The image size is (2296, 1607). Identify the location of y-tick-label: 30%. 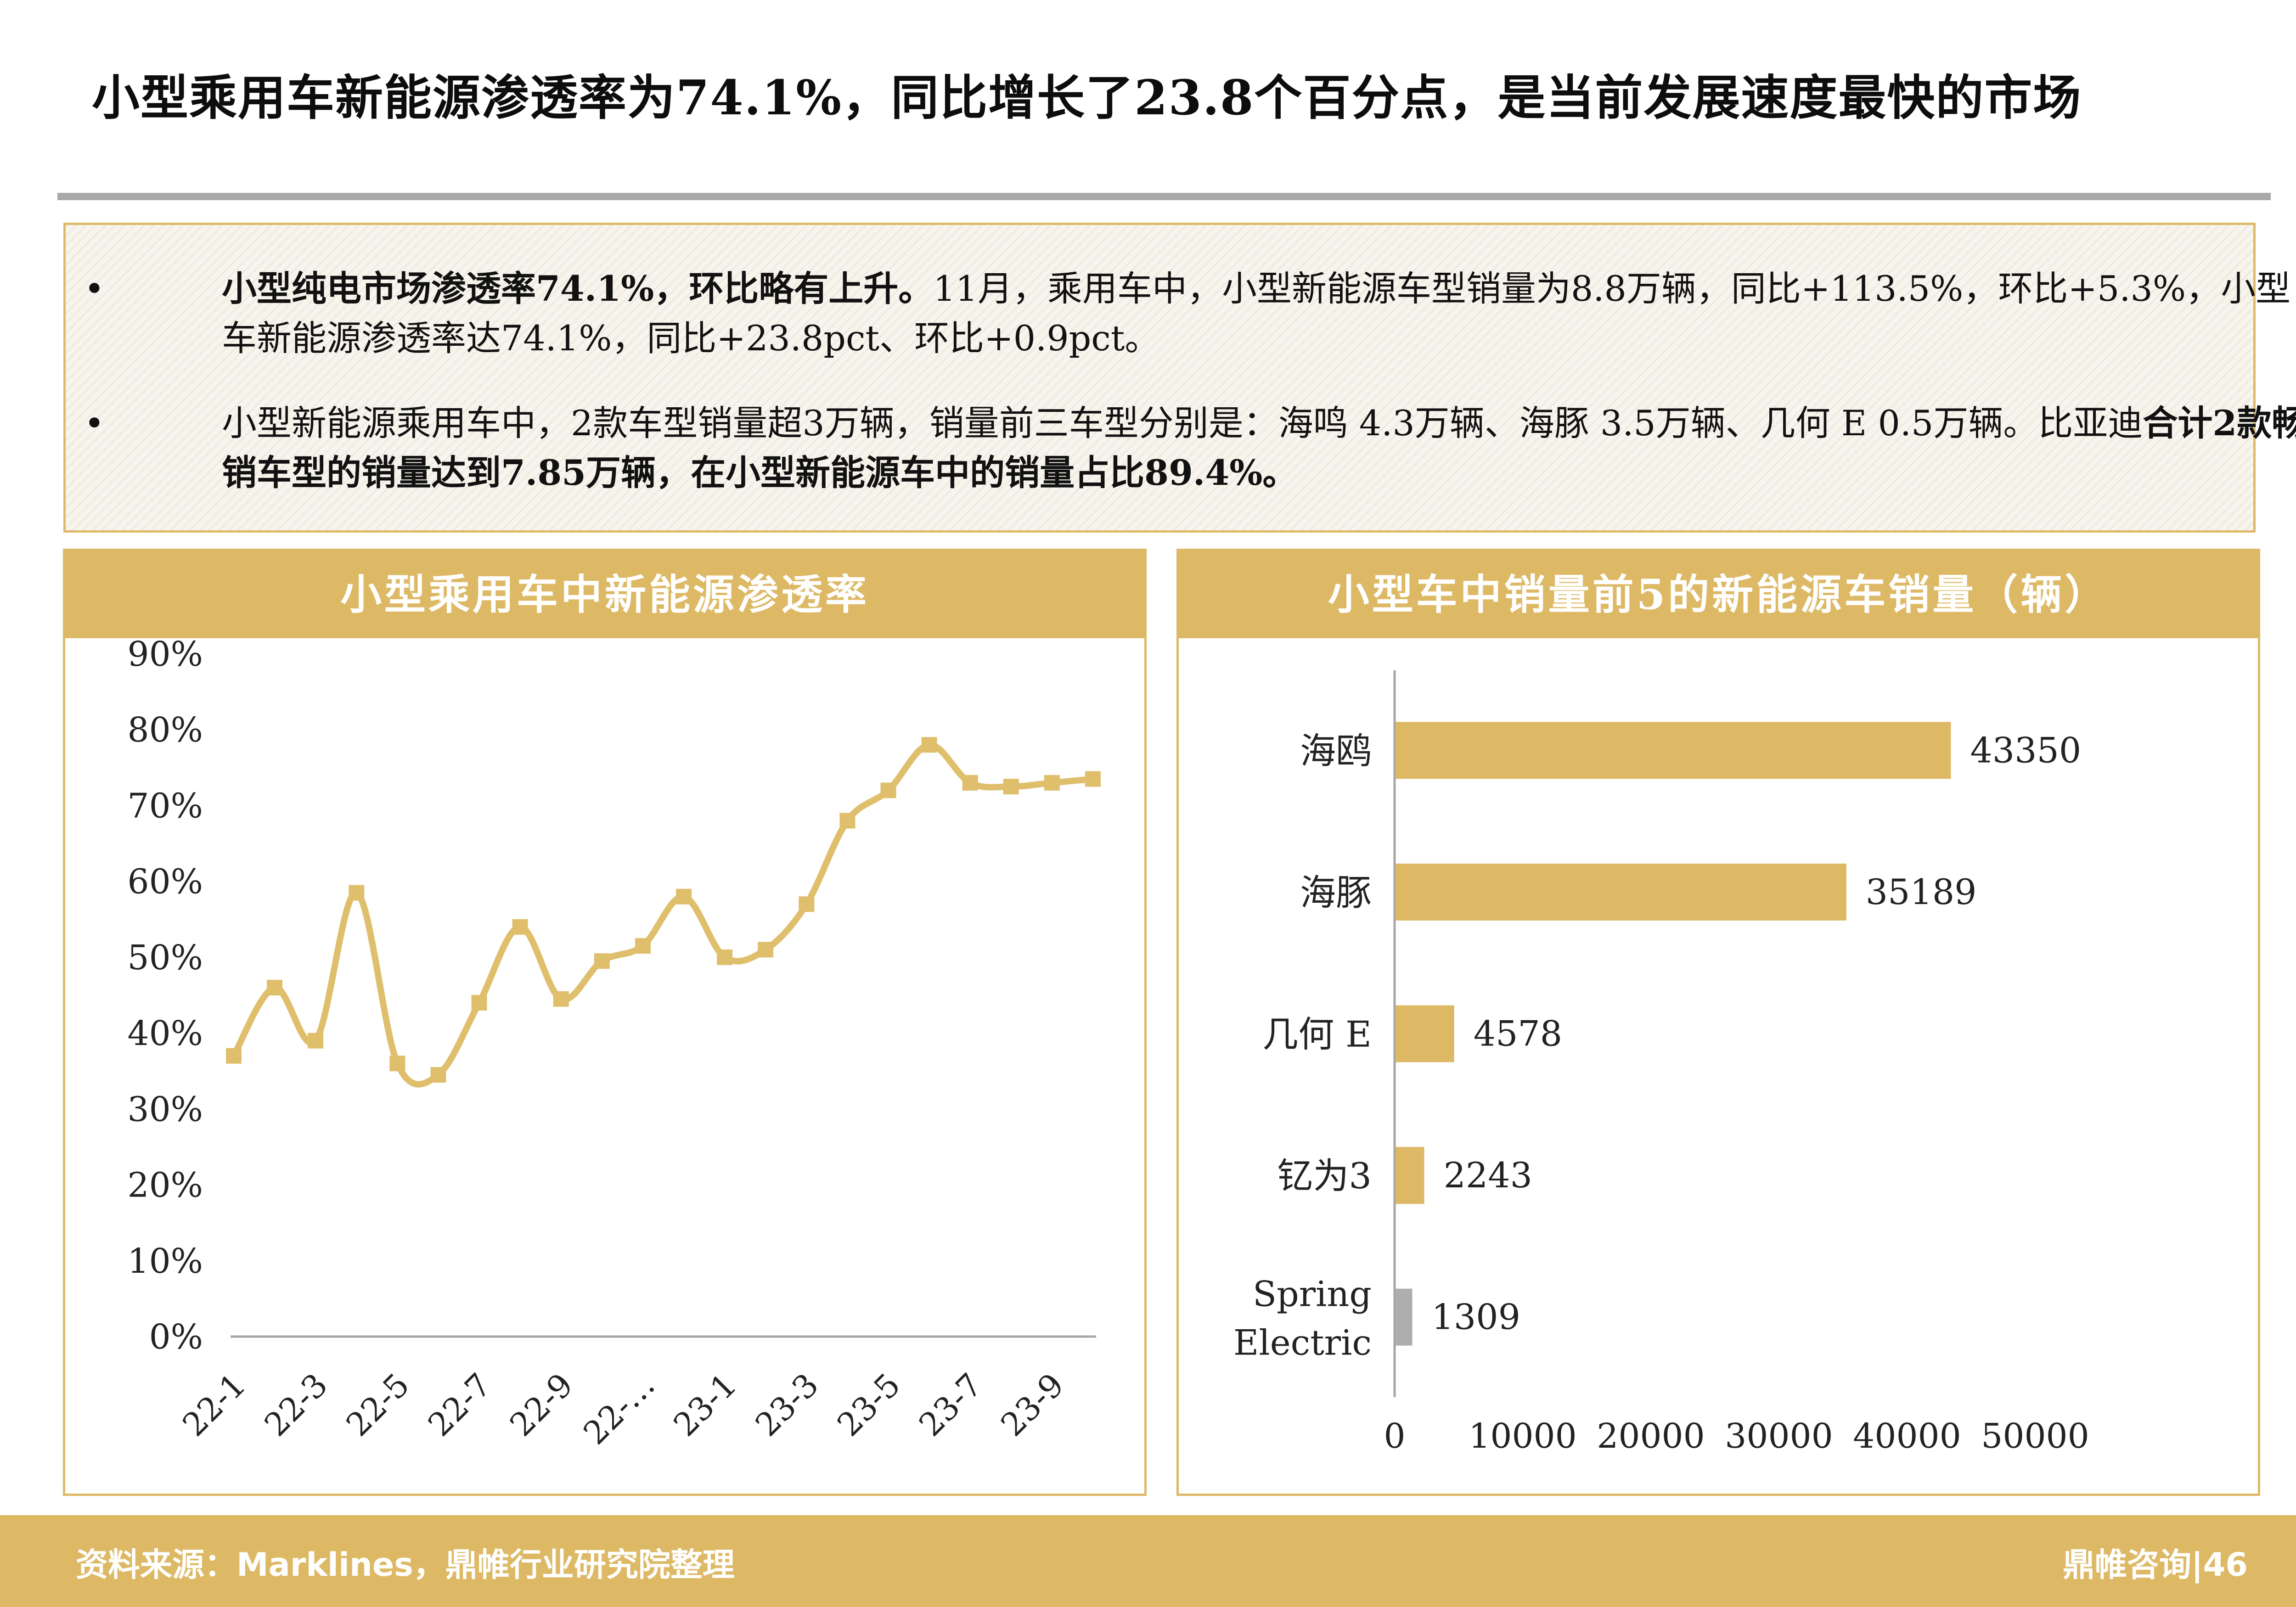
(165, 1109).